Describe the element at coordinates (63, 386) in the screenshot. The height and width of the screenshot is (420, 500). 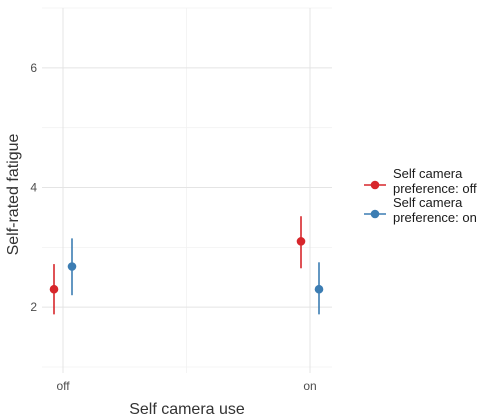
I see `x-tick-label: off` at that location.